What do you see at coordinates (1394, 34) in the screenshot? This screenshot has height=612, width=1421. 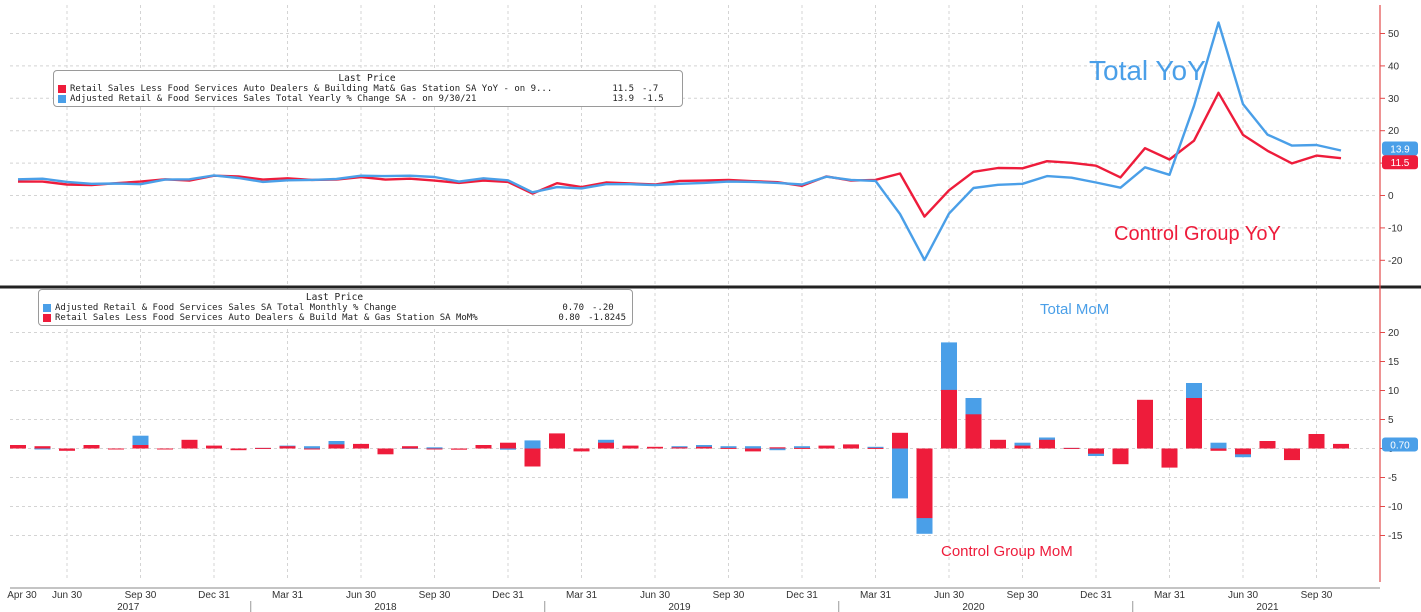 I see `y-tick-label-top: 50` at bounding box center [1394, 34].